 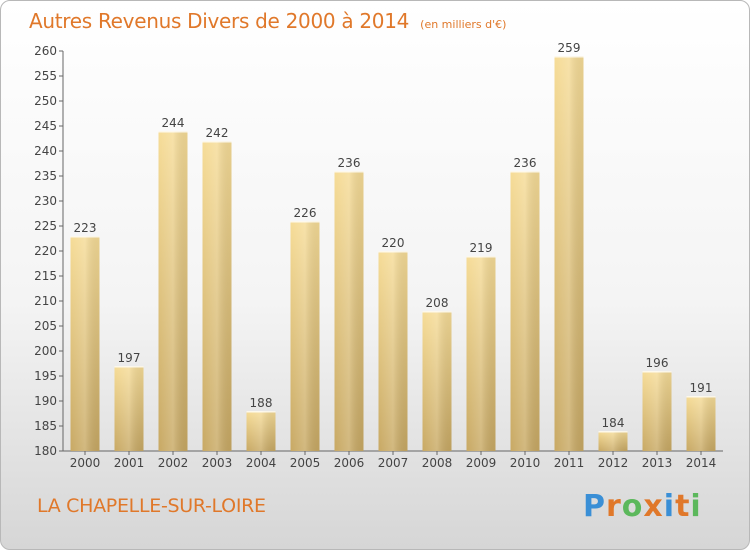 What do you see at coordinates (701, 463) in the screenshot?
I see `x-tick-label: 2014` at bounding box center [701, 463].